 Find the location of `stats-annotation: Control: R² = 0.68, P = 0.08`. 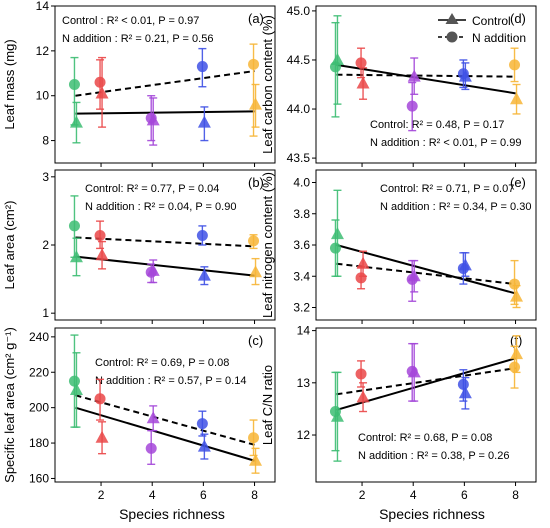

stats-annotation: Control: R² = 0.68, P = 0.08 is located at coordinates (425, 438).